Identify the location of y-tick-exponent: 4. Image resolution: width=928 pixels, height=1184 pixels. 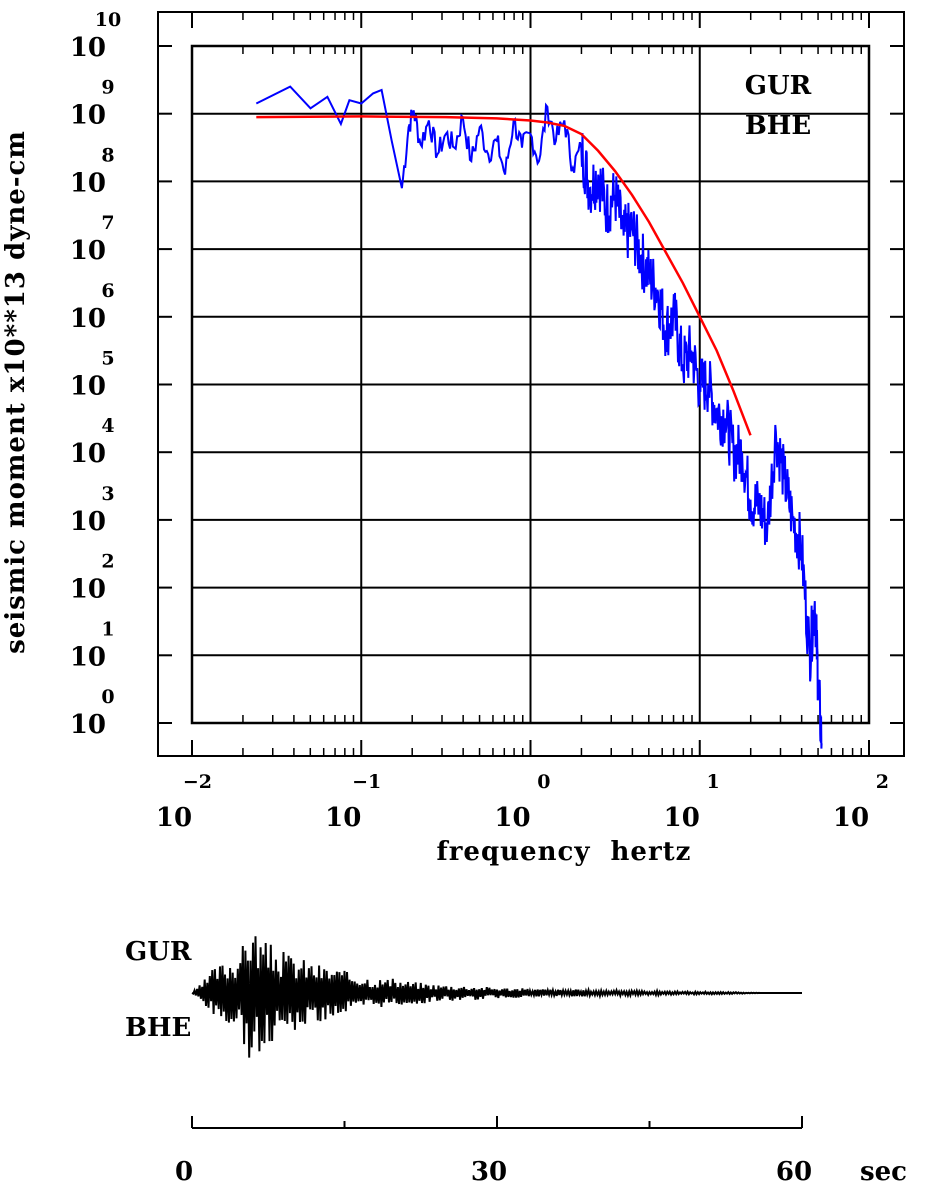
(107, 426).